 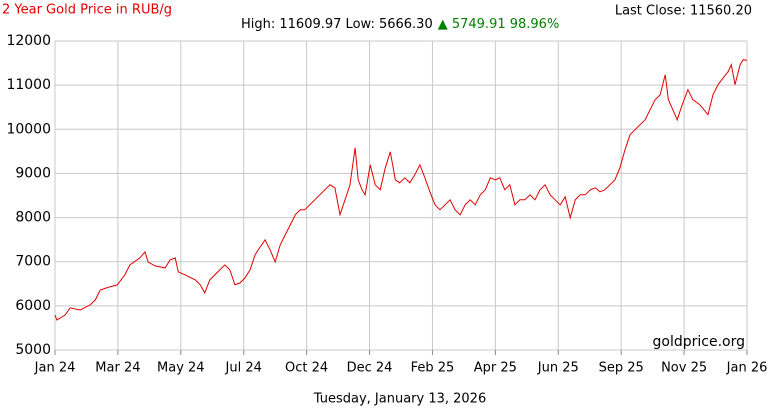 I want to click on x-tick-label: Dec 24, so click(x=370, y=368).